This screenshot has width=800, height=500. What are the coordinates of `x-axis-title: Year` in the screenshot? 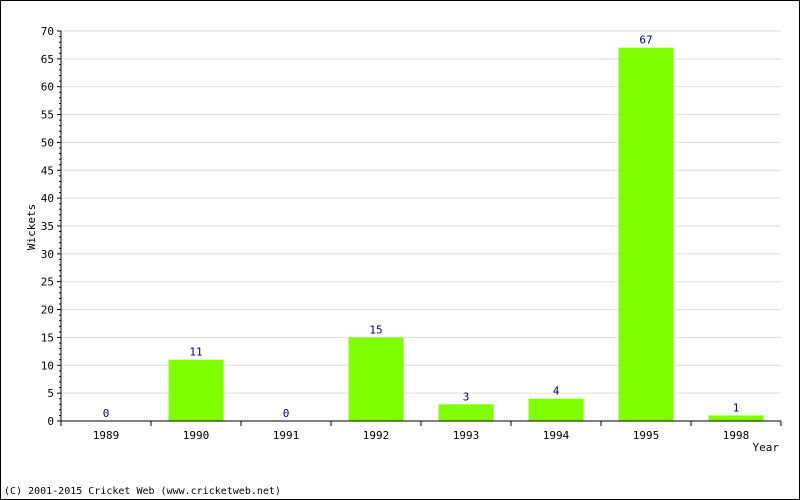 It's located at (766, 447).